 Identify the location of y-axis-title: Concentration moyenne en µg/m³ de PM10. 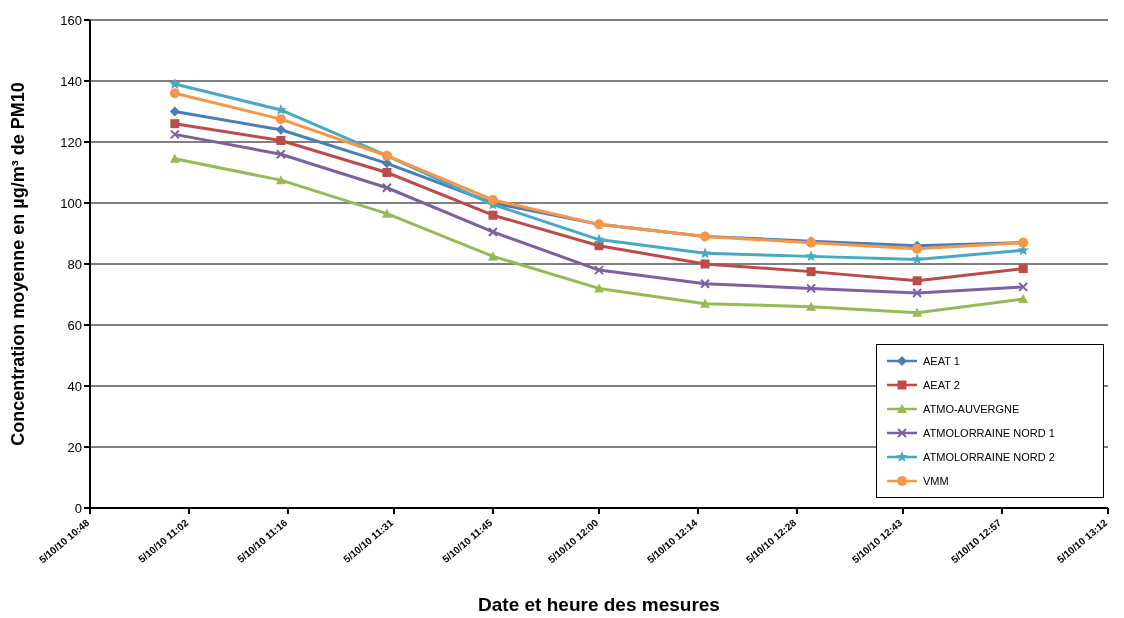
(18, 264).